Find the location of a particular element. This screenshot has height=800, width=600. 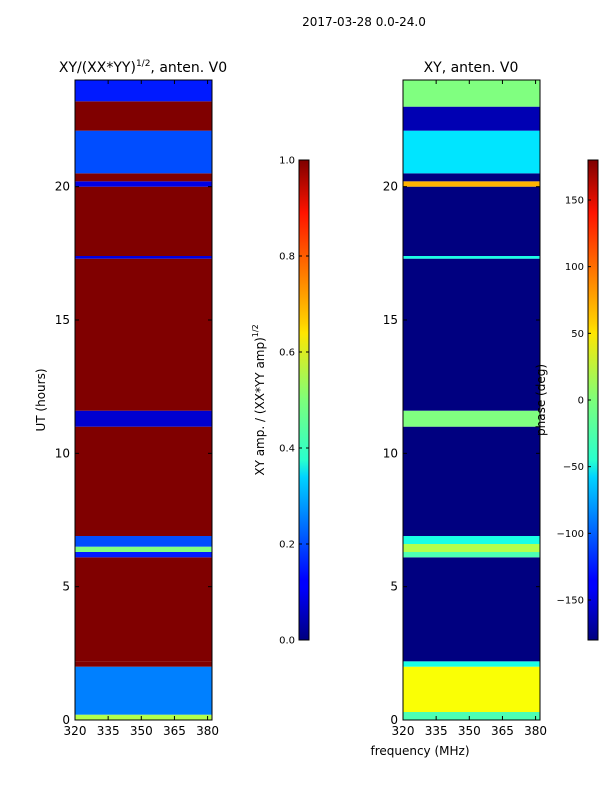

colorbar-tick-label: −100 is located at coordinates (570, 534).